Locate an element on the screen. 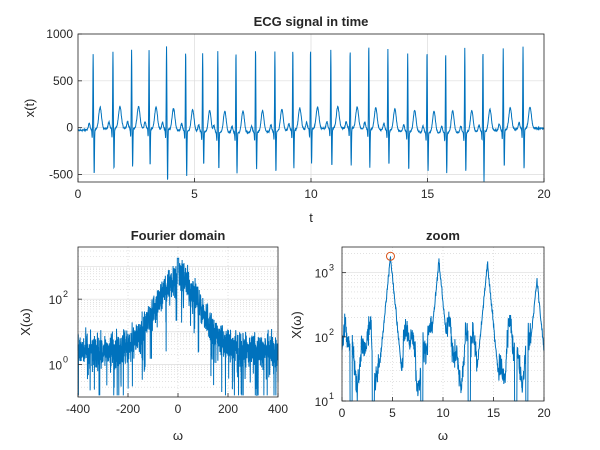 The height and width of the screenshot is (450, 600). ecg-xtick-label: 10 is located at coordinates (311, 194).